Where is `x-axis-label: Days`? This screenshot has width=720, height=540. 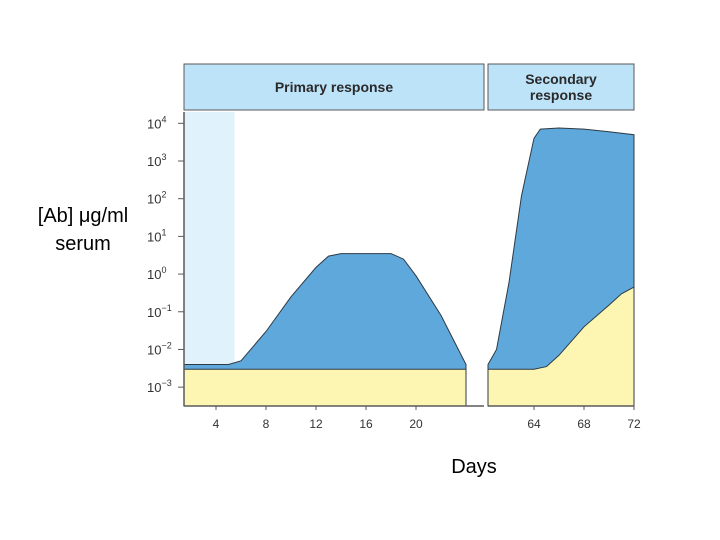
x-axis-label: Days is located at coordinates (474, 467).